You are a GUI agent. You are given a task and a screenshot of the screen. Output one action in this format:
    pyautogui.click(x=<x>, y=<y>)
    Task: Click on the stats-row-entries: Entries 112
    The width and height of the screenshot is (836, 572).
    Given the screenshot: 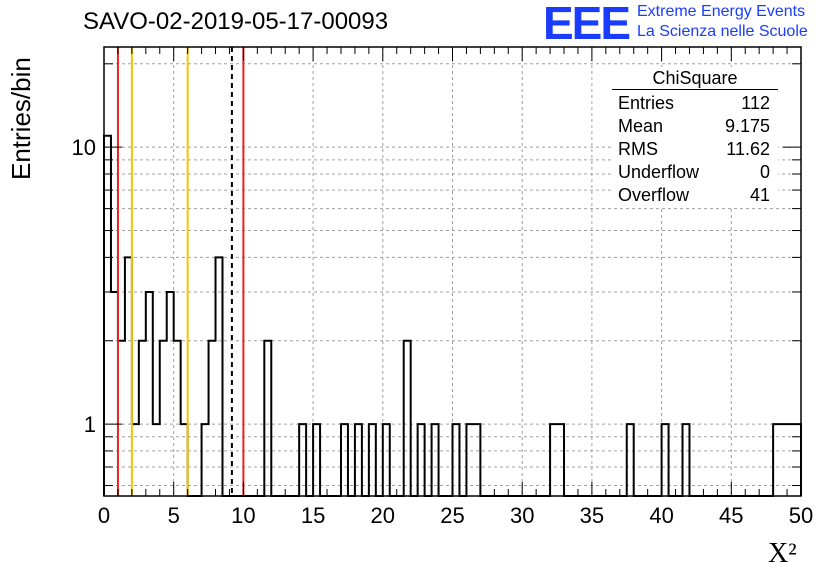 What is the action you would take?
    pyautogui.click(x=695, y=103)
    